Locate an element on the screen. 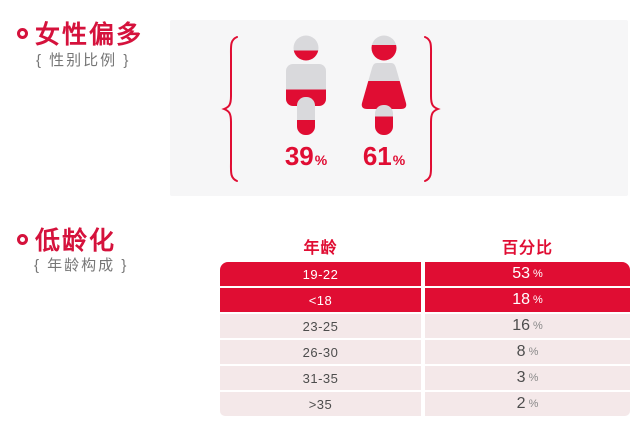 This screenshot has height=426, width=640. table-row: 31-35 3% is located at coordinates (425, 378).